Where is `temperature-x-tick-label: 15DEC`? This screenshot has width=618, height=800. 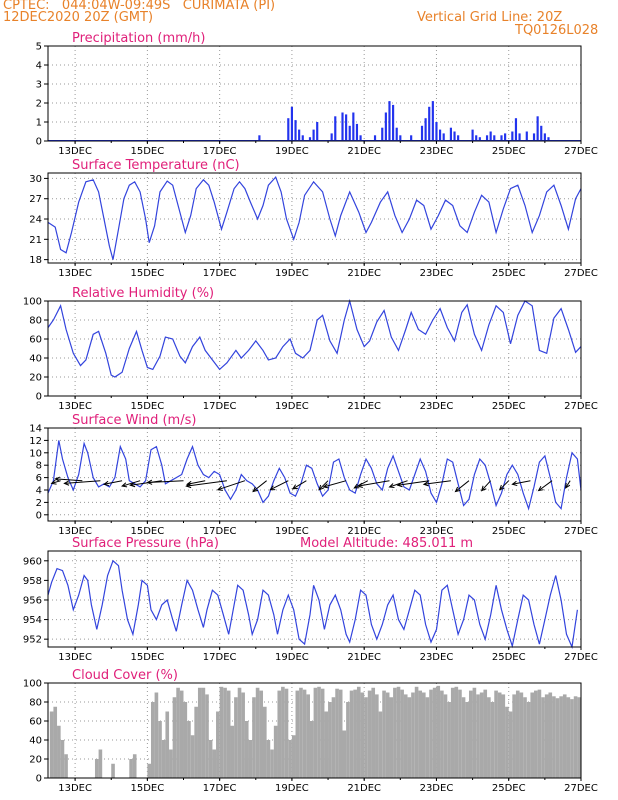 temperature-x-tick-label: 15DEC is located at coordinates (148, 273).